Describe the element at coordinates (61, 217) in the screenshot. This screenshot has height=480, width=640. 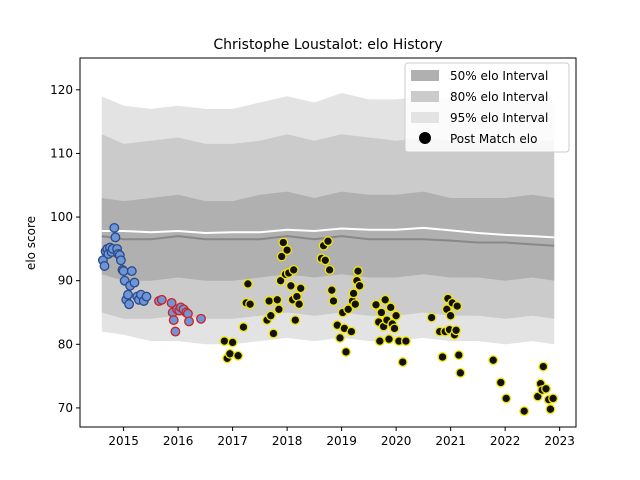
I see `y-tick-label: 100` at that location.